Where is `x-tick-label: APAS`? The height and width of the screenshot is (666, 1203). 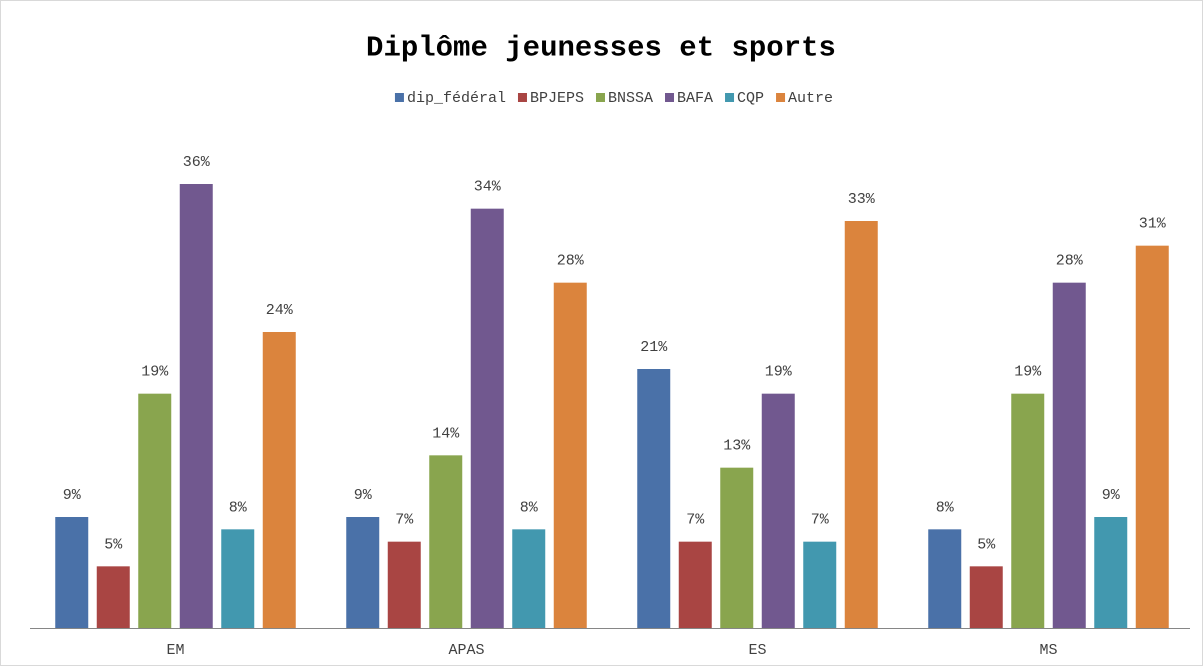
x-tick-label: APAS is located at coordinates (466, 650).